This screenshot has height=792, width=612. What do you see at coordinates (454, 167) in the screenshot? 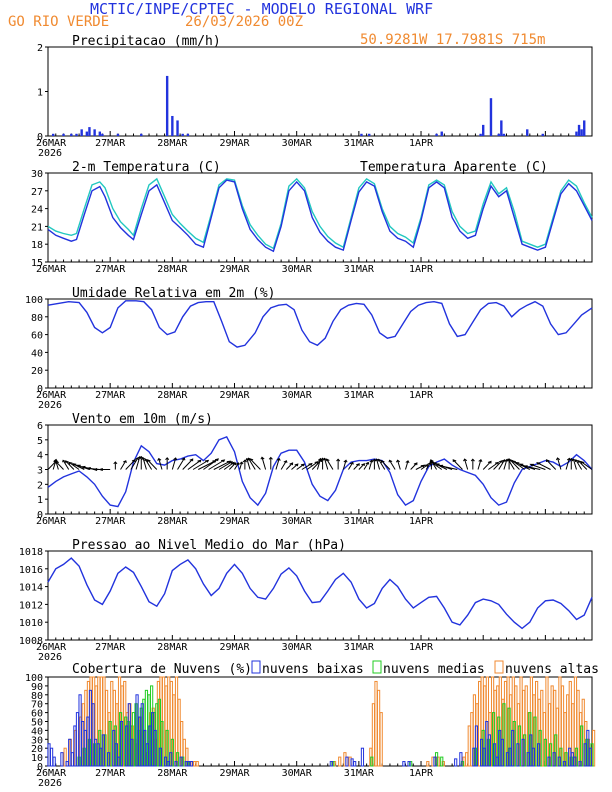
I see `legend-apparent-temp: Temperatura Aparente (C)` at bounding box center [454, 167].